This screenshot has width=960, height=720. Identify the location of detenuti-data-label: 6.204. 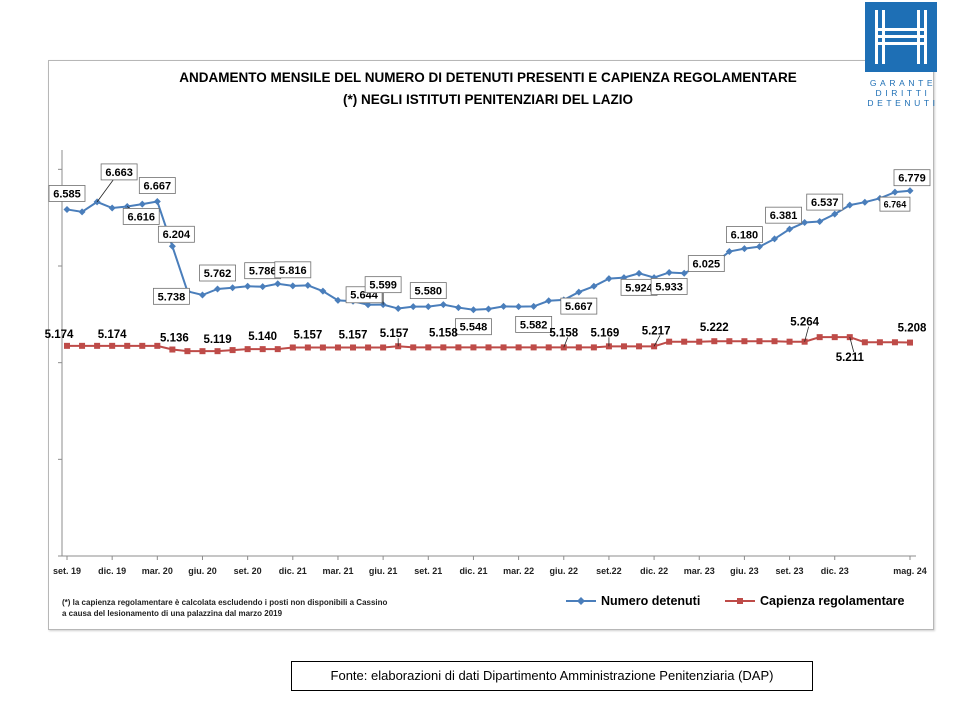
(177, 235).